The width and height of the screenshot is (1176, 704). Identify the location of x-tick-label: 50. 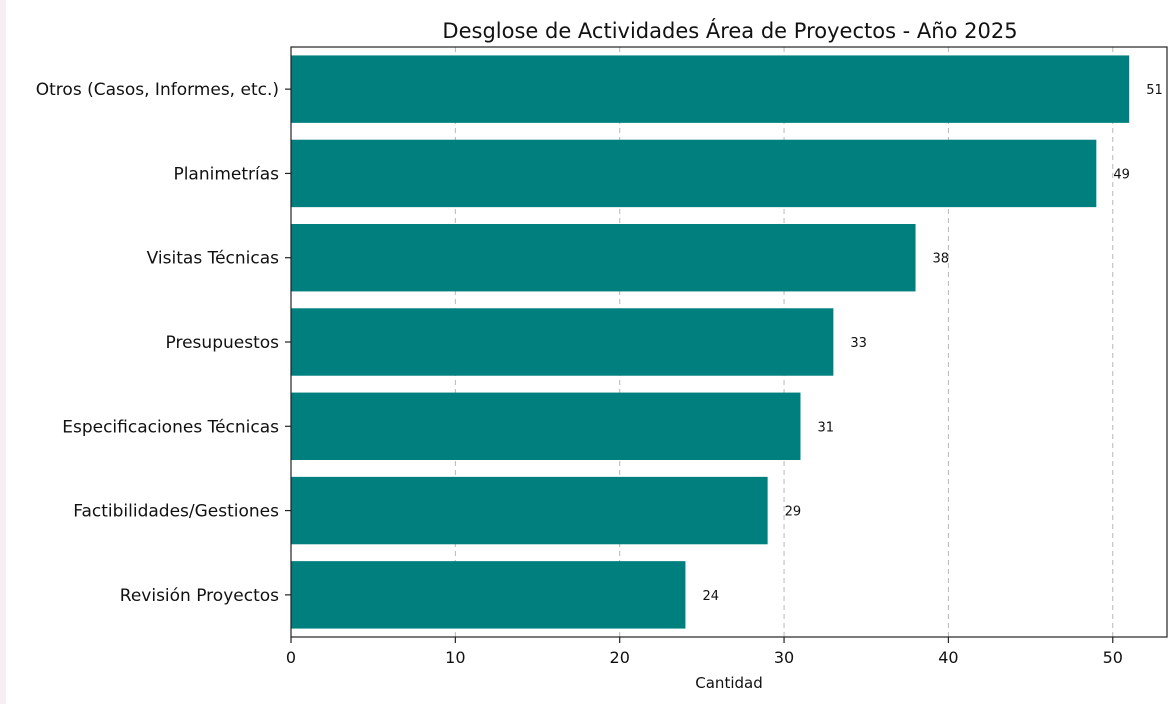
(1113, 657).